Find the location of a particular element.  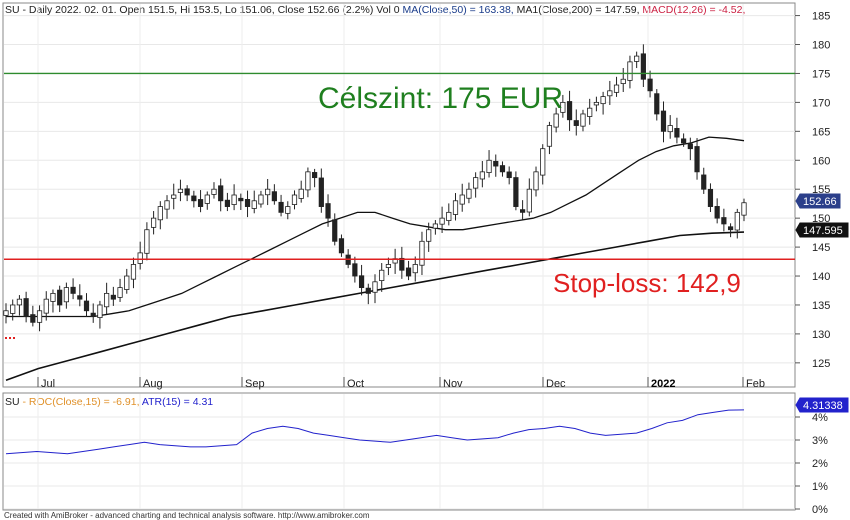

price-axis-label: 130 is located at coordinates (821, 335).